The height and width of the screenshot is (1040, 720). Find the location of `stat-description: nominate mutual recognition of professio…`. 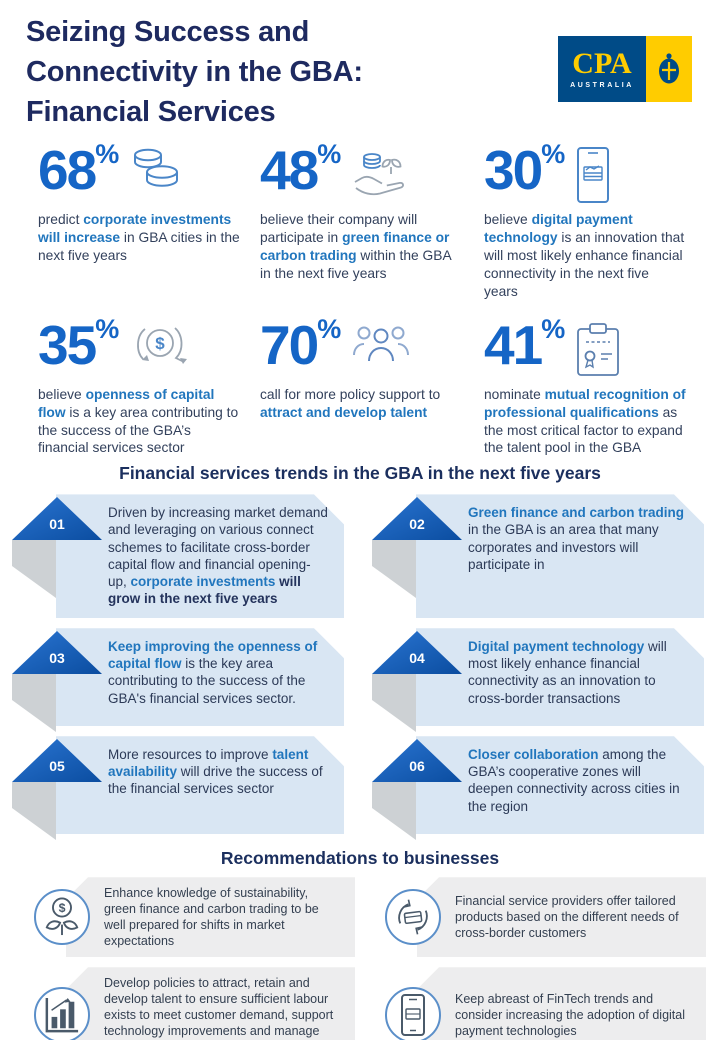

stat-description: nominate mutual recognition of professio… is located at coordinates (585, 421).